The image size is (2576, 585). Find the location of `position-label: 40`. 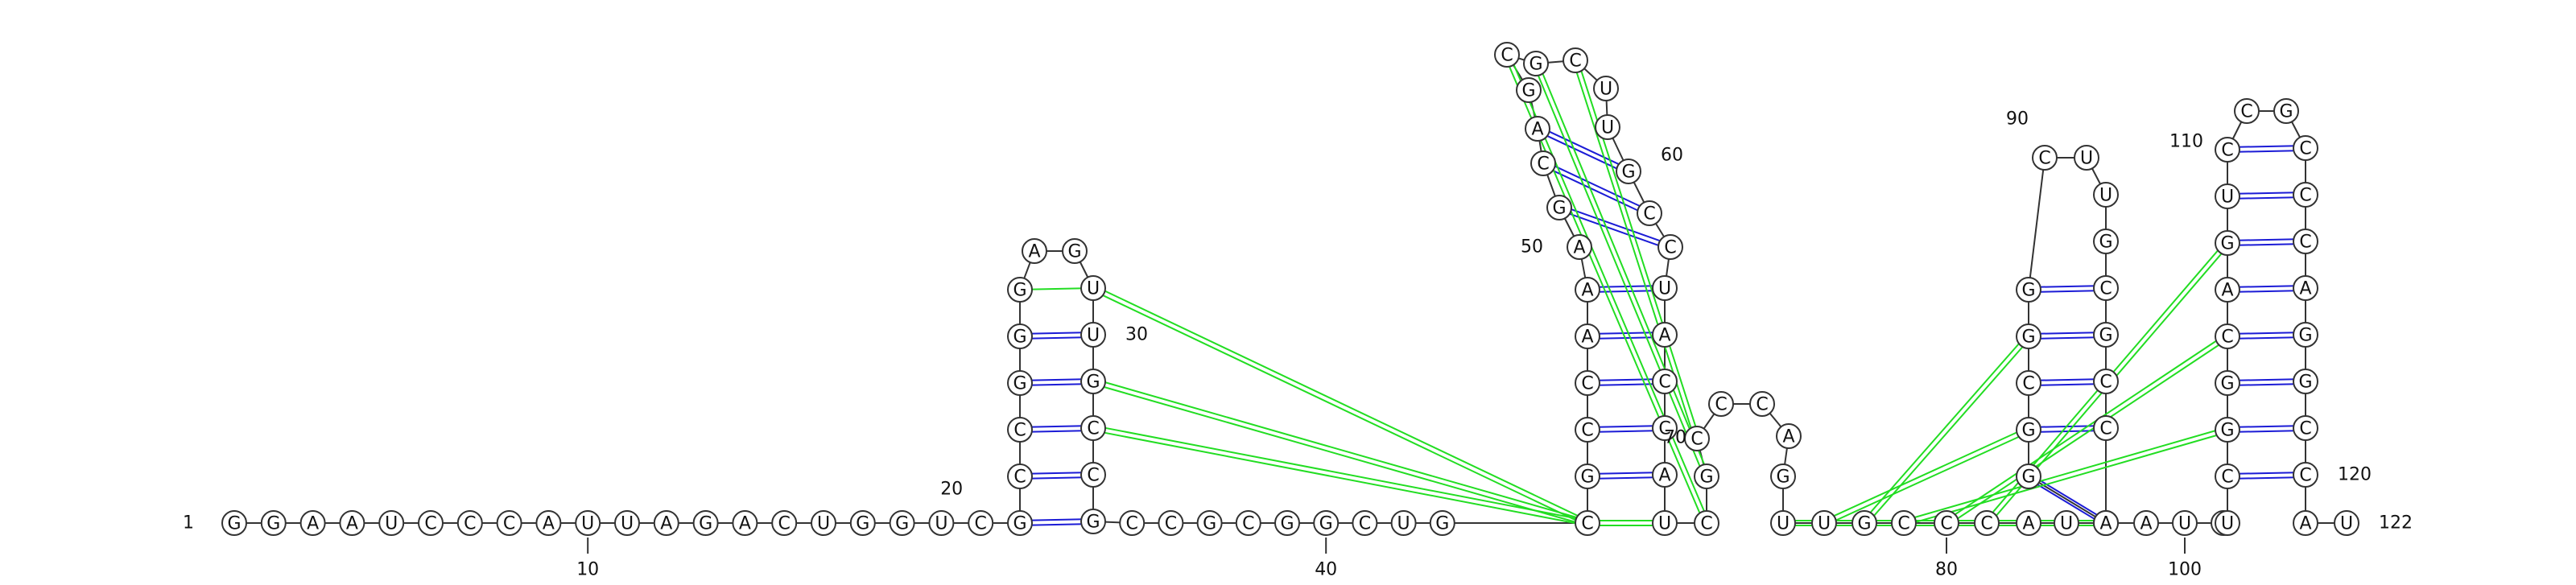

position-label: 40 is located at coordinates (1326, 570).